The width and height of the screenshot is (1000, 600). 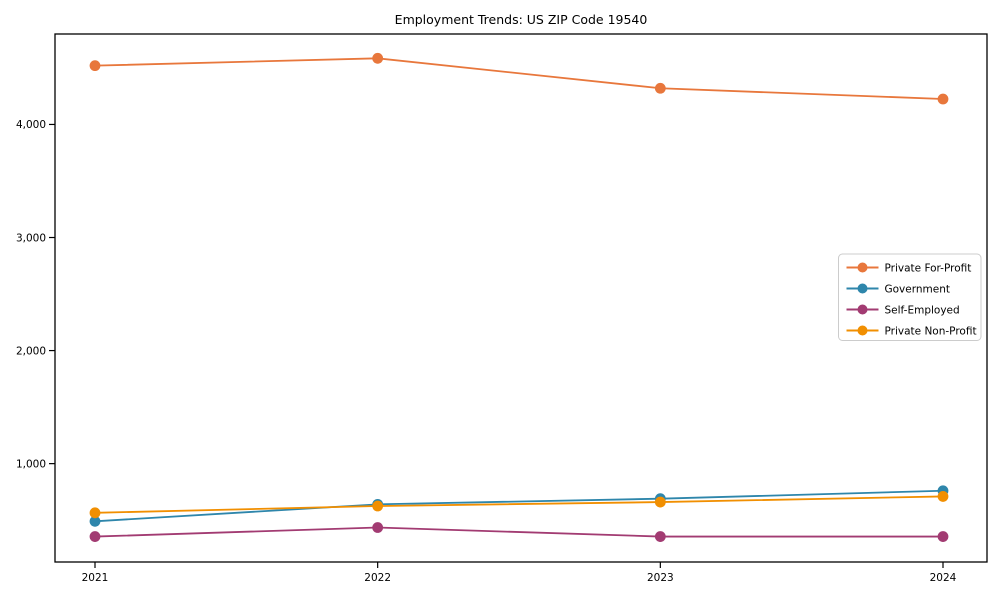 I want to click on legend-label: Private Non-Profit, so click(x=931, y=331).